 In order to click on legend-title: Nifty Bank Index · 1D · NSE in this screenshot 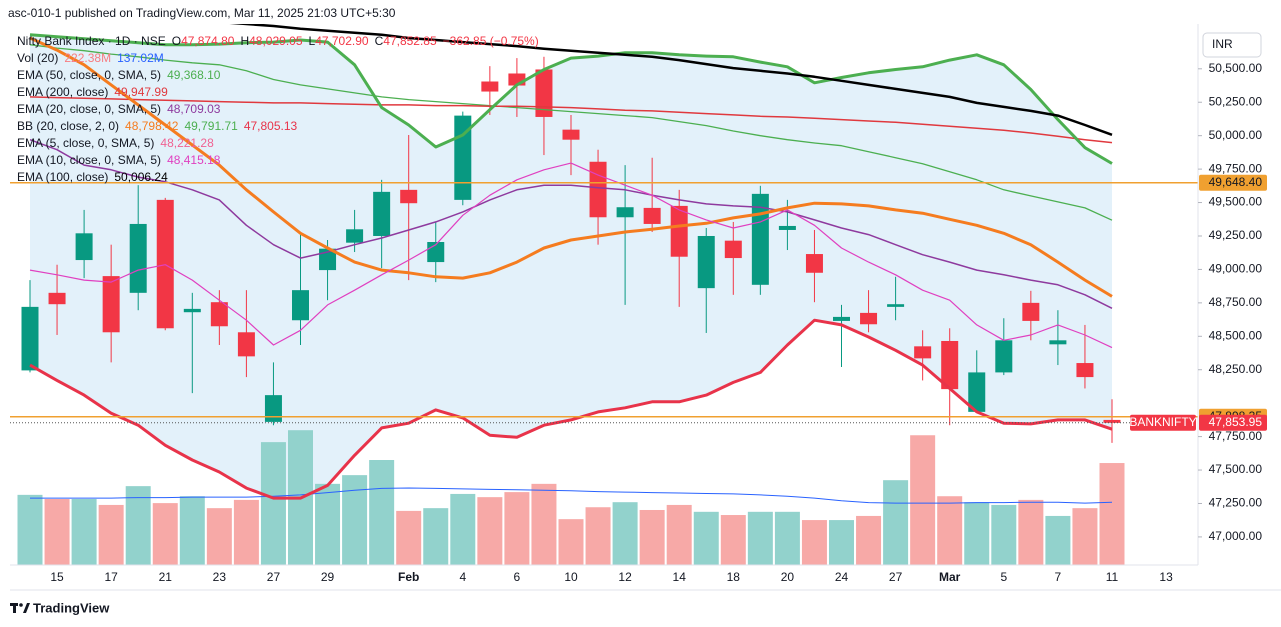, I will do `click(91, 41)`.